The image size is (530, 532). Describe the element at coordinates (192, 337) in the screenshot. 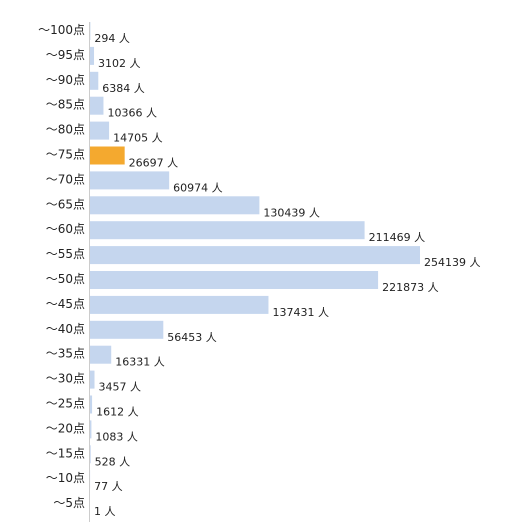

I see `value-label: 56453 人` at that location.